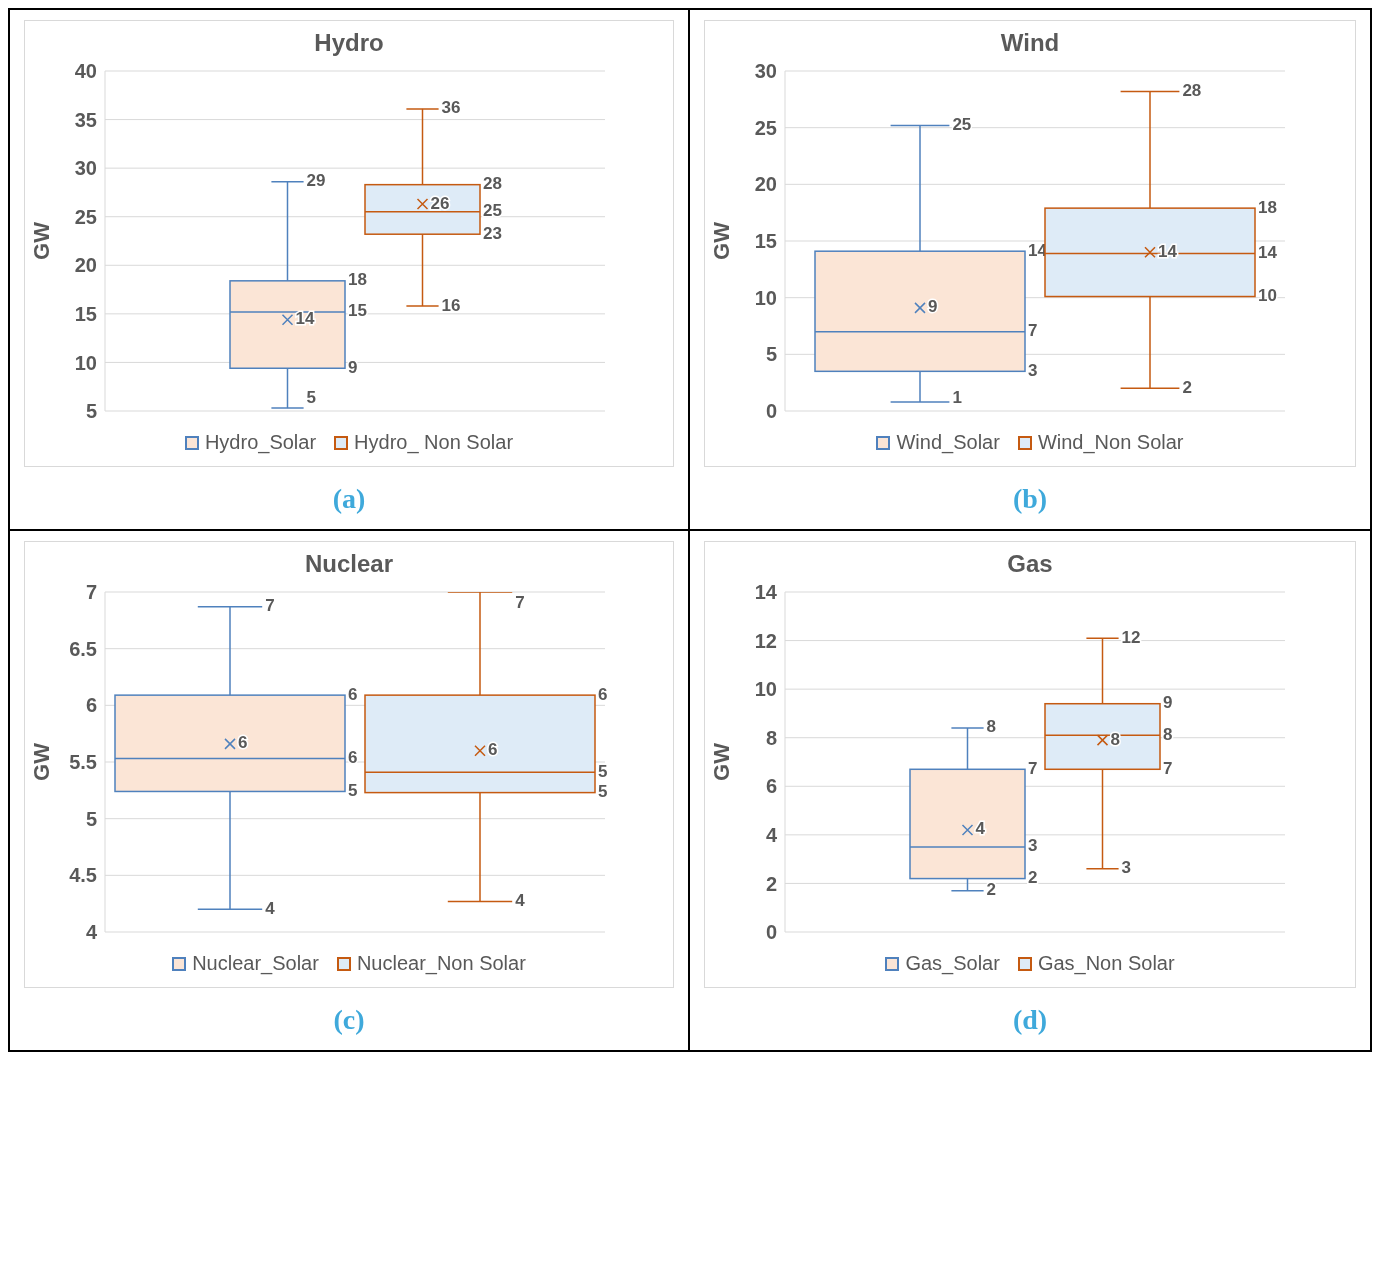 This screenshot has height=1281, width=1378. I want to click on legend-label: Nuclear_Solar, so click(255, 963).